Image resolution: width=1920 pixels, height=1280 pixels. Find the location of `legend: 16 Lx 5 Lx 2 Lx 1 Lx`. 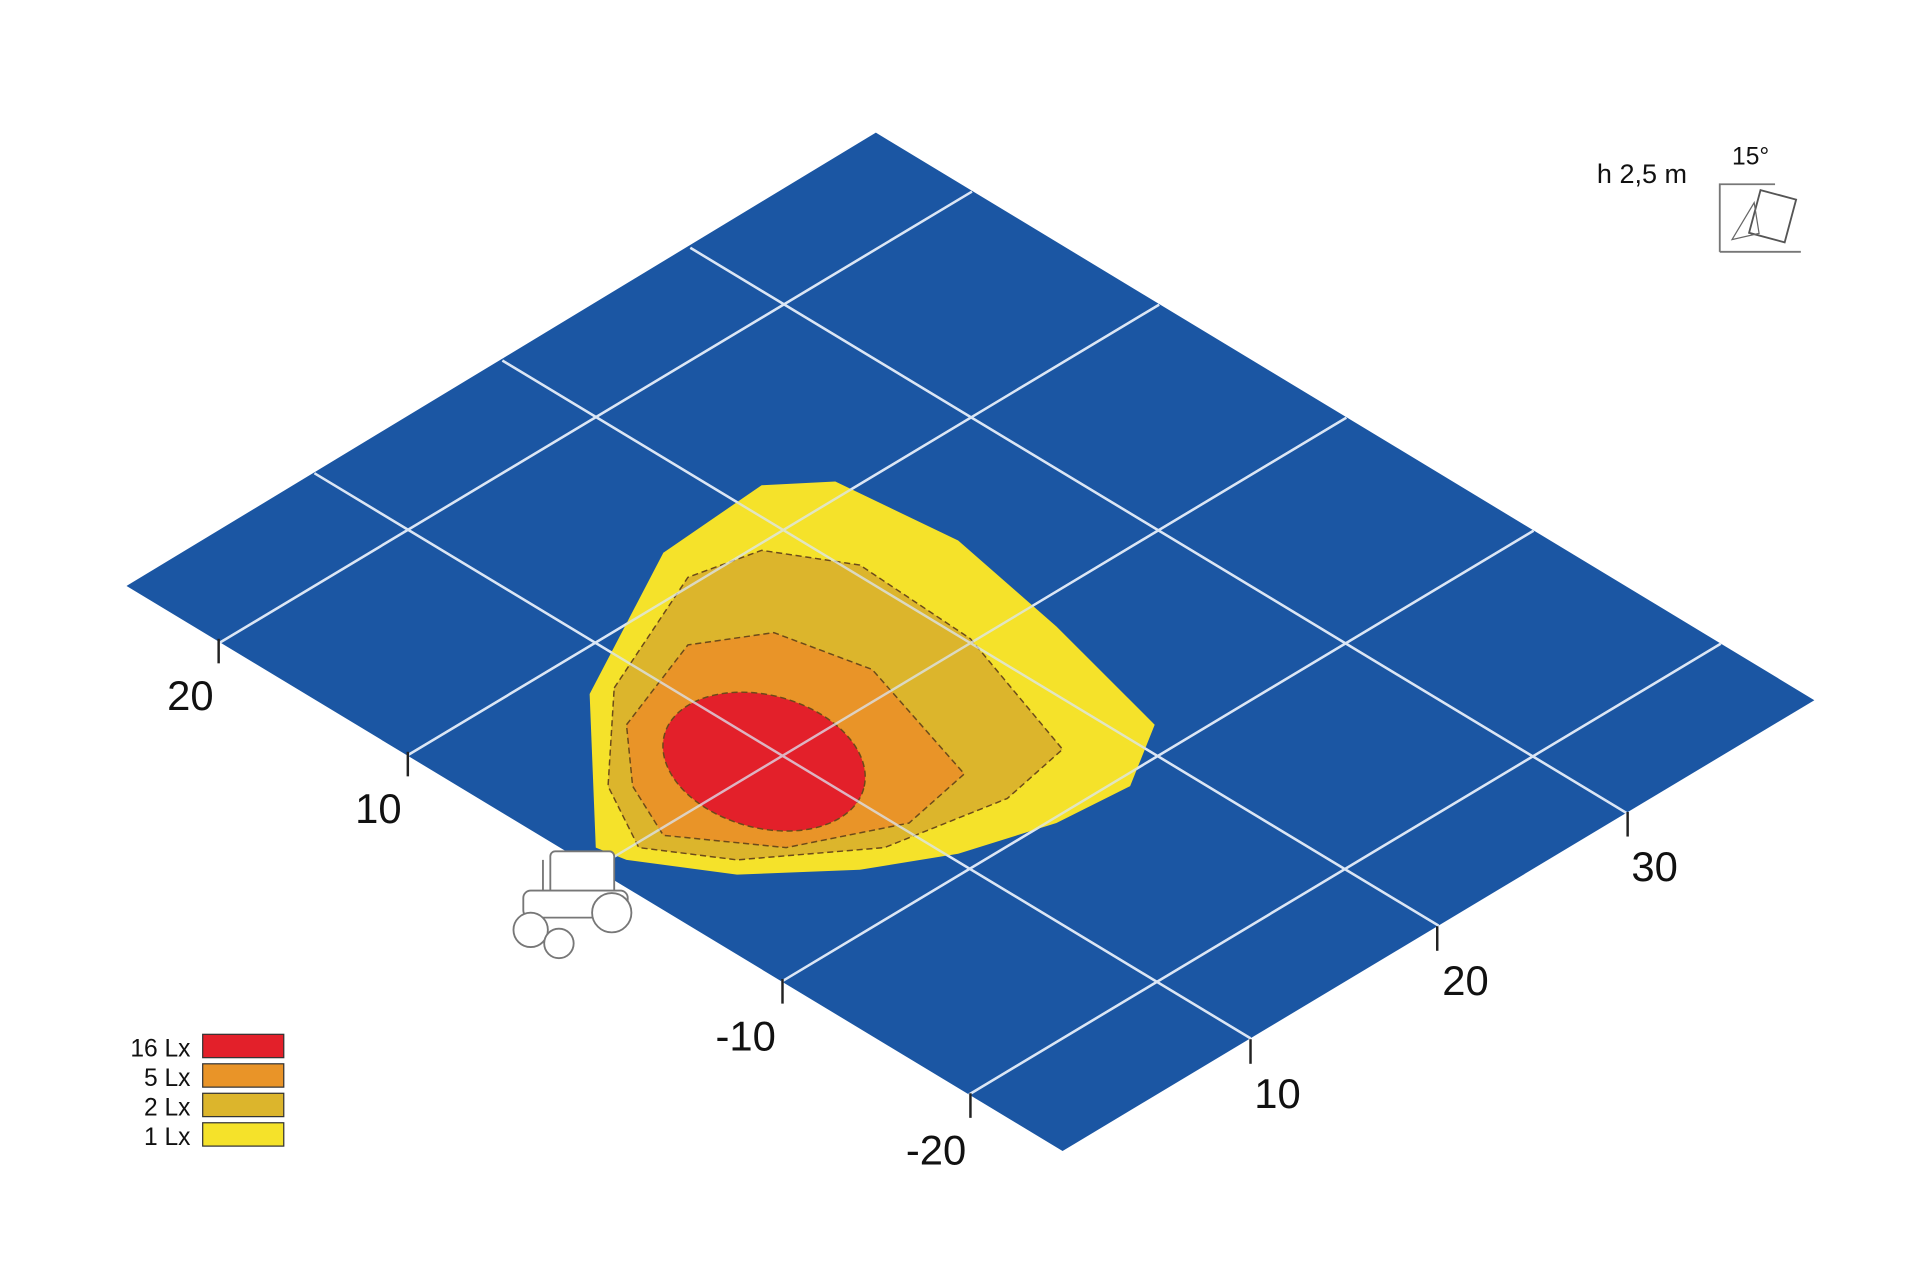

legend: 16 Lx 5 Lx 2 Lx 1 Lx is located at coordinates (207, 1092).